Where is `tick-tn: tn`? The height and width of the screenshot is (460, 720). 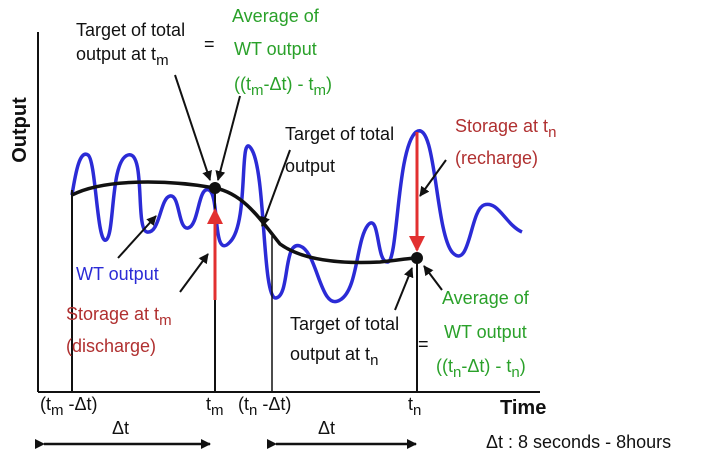 tick-tn: tn is located at coordinates (414, 406).